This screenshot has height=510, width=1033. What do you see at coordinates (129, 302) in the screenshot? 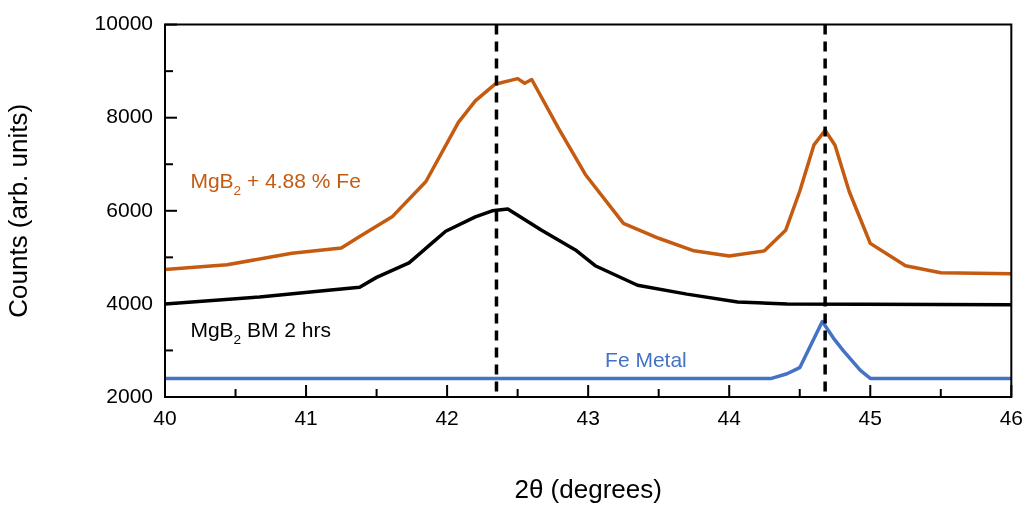
I see `y-tick-label: 4000` at bounding box center [129, 302].